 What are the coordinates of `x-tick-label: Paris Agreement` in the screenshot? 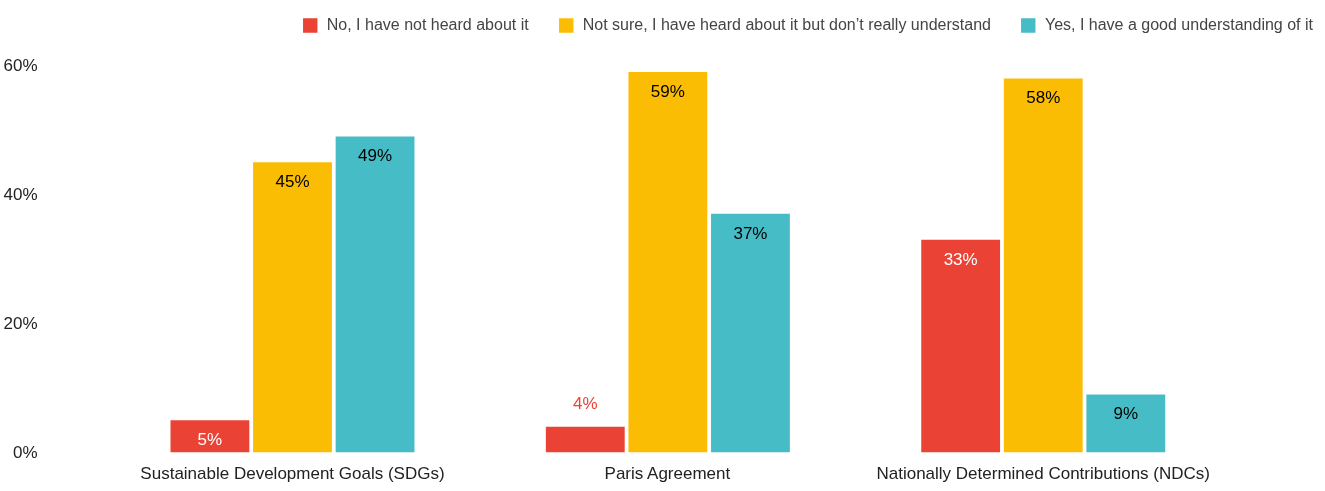 It's located at (667, 473).